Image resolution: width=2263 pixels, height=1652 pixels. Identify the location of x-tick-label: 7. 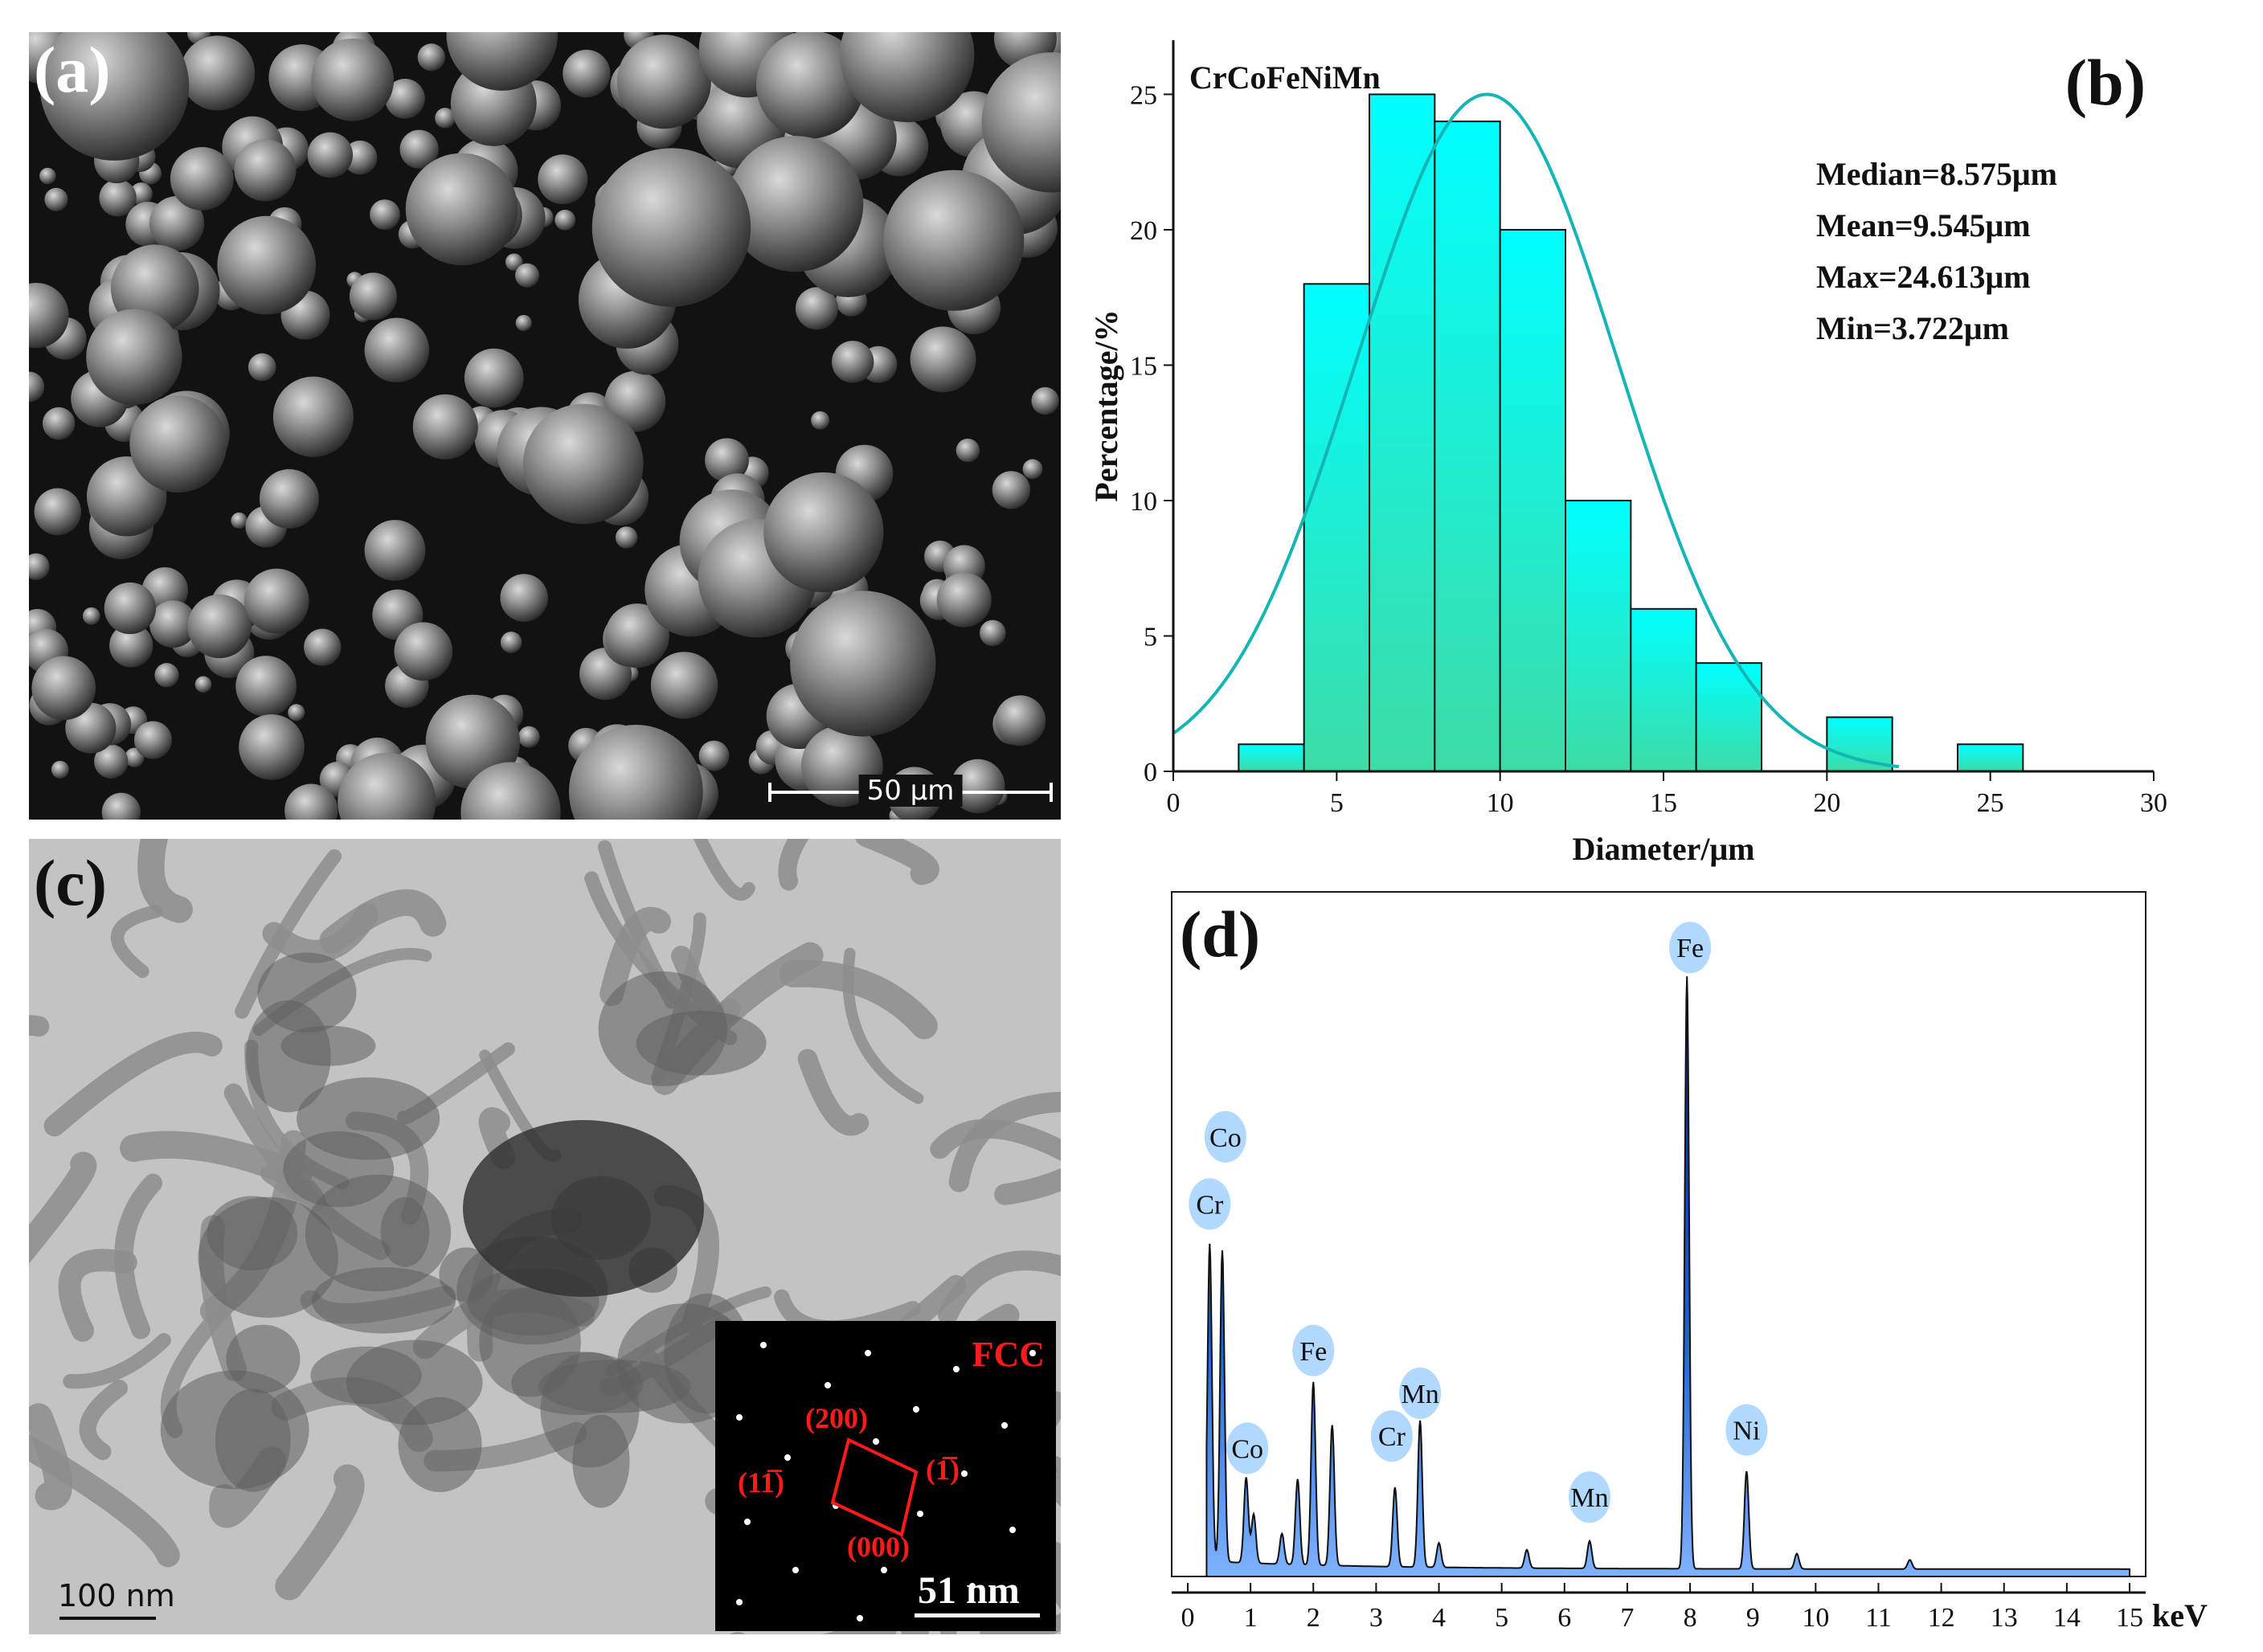
(1627, 1618).